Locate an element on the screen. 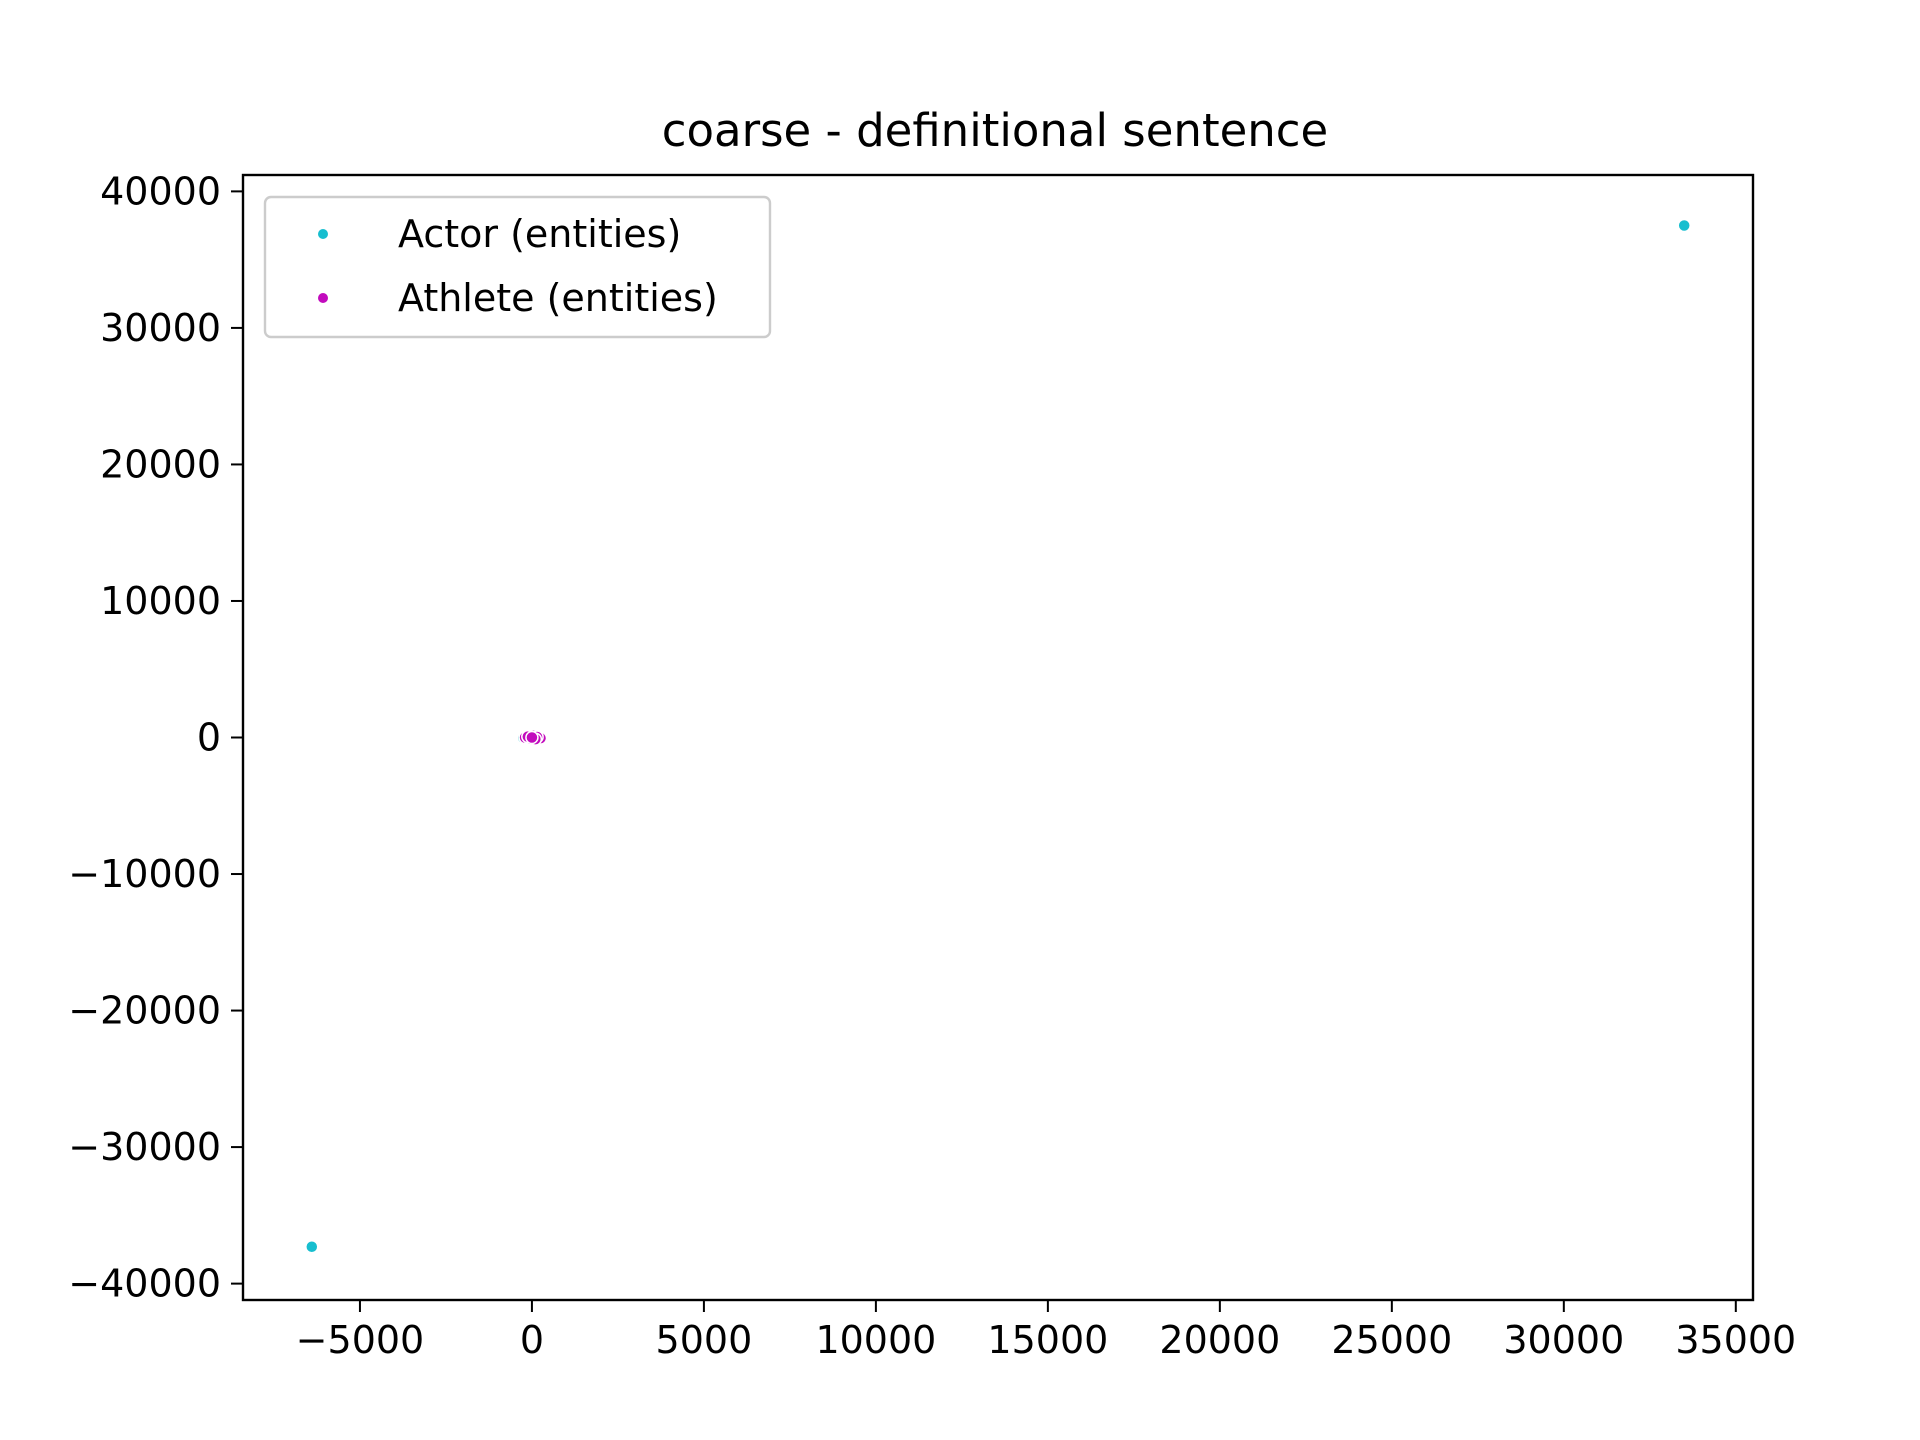 The width and height of the screenshot is (1920, 1440). x-axis: −5000 0 5000 10000 15000 20000 25000 30000 35000 is located at coordinates (1046, 1331).